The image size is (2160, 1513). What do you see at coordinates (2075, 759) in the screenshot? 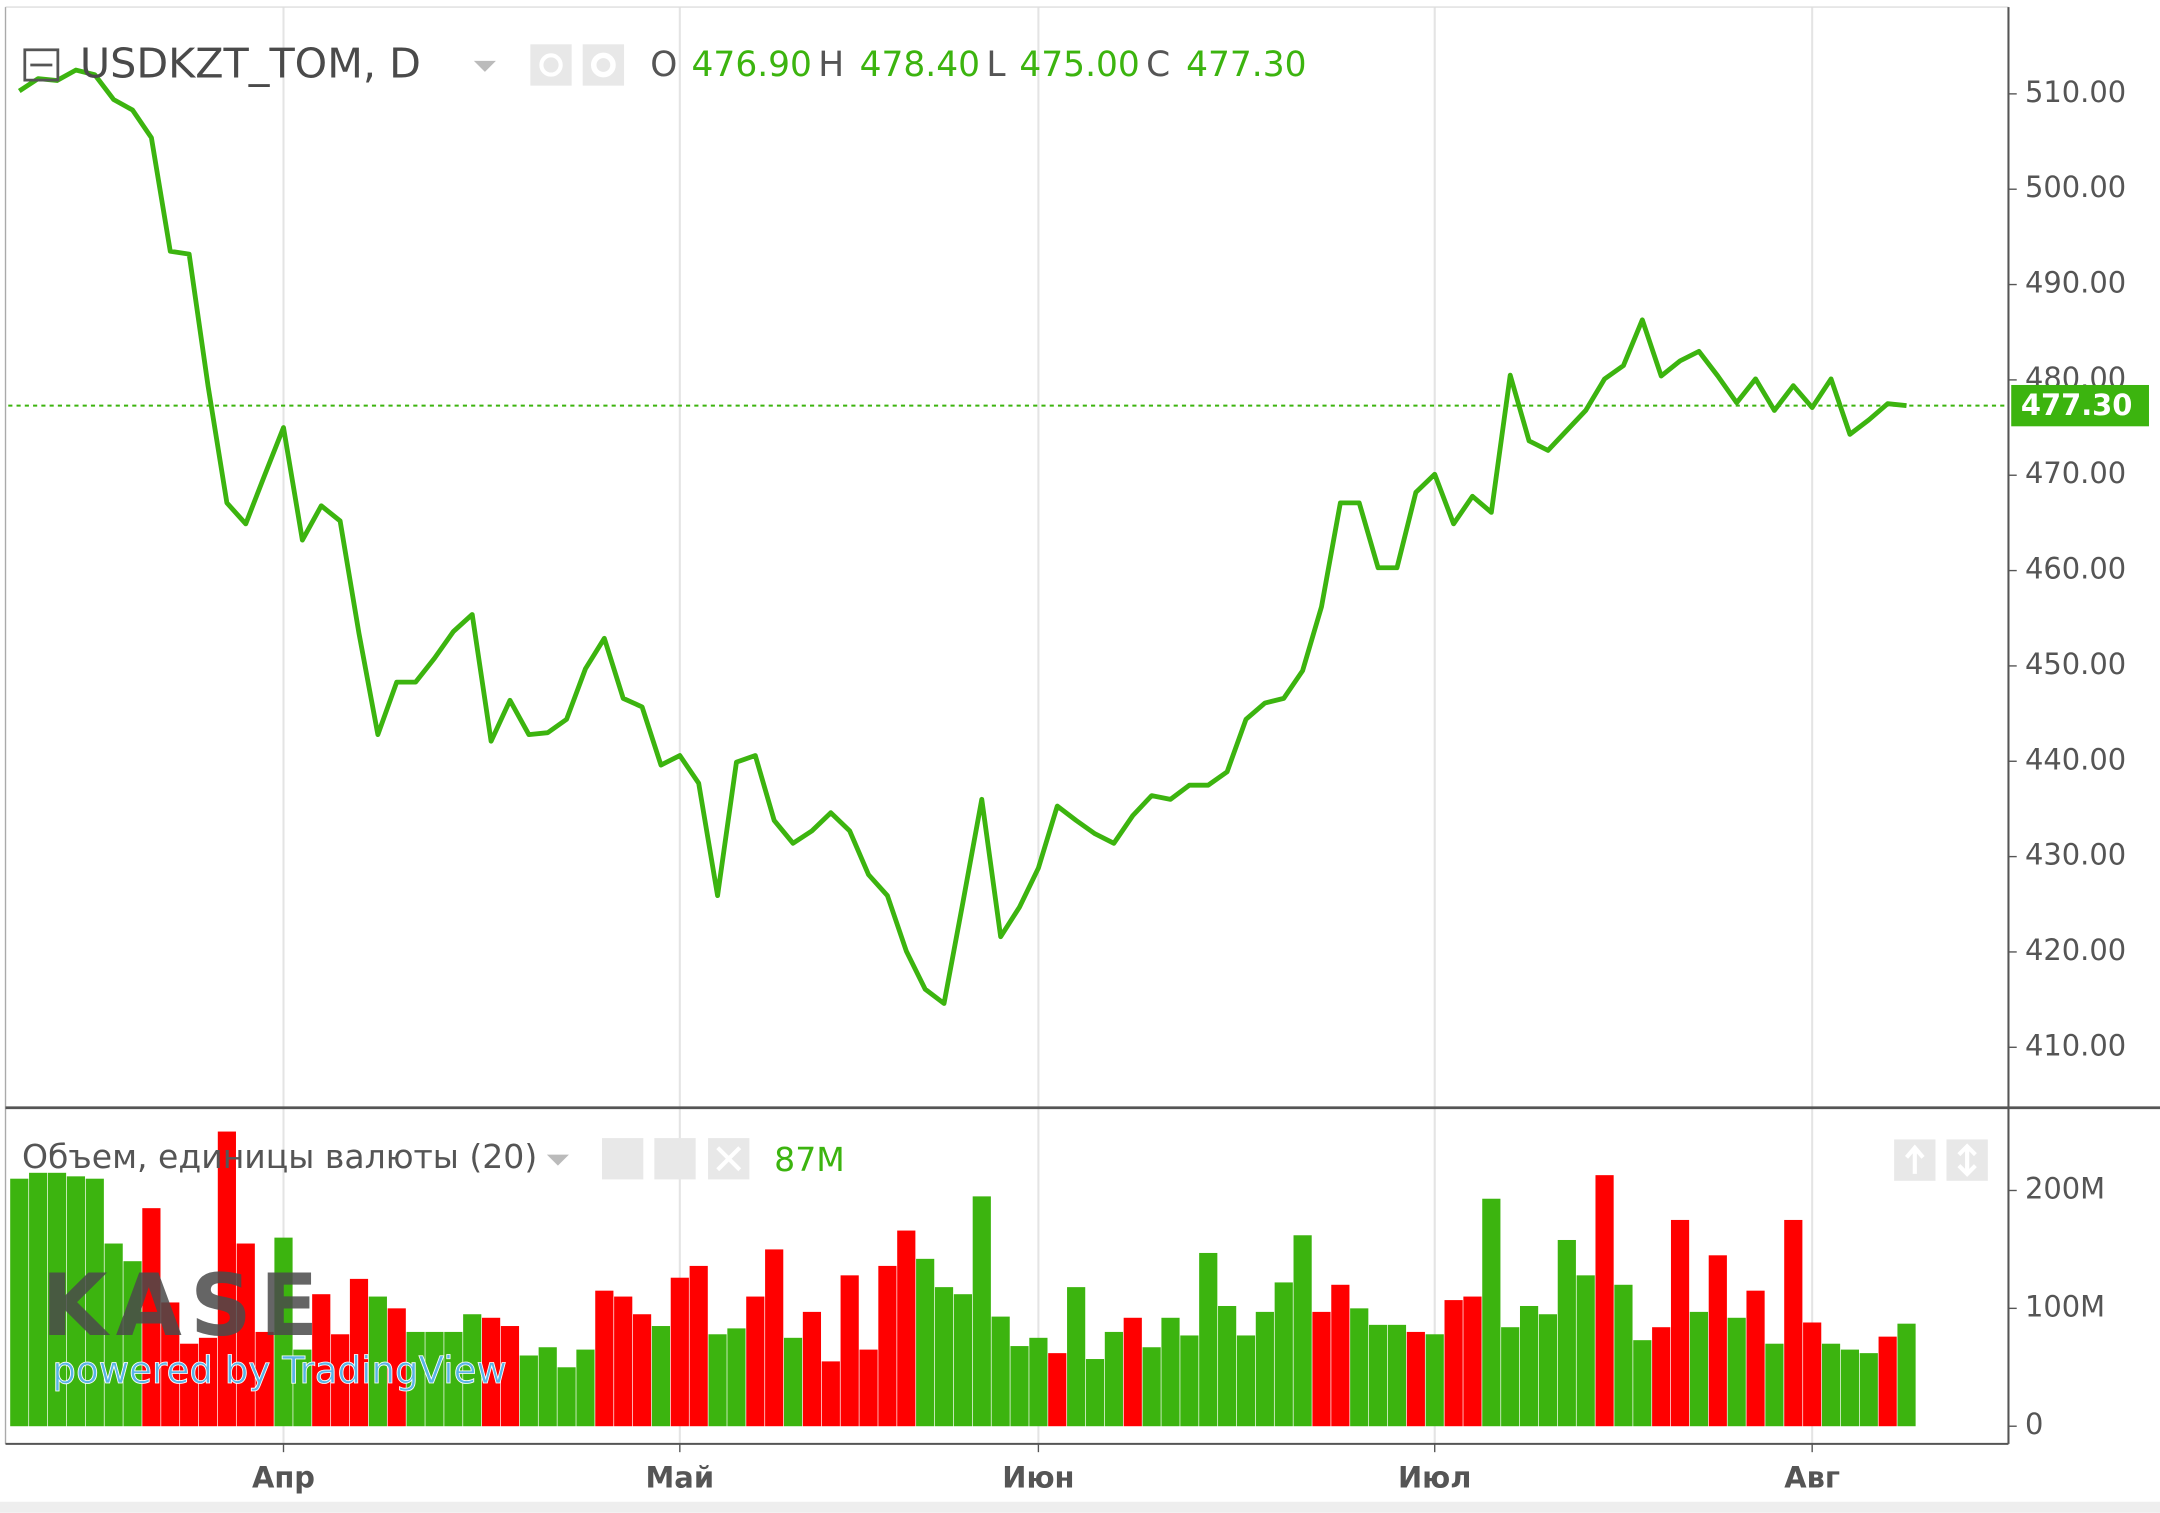
I see `y-tick-label: 440.00` at bounding box center [2075, 759].